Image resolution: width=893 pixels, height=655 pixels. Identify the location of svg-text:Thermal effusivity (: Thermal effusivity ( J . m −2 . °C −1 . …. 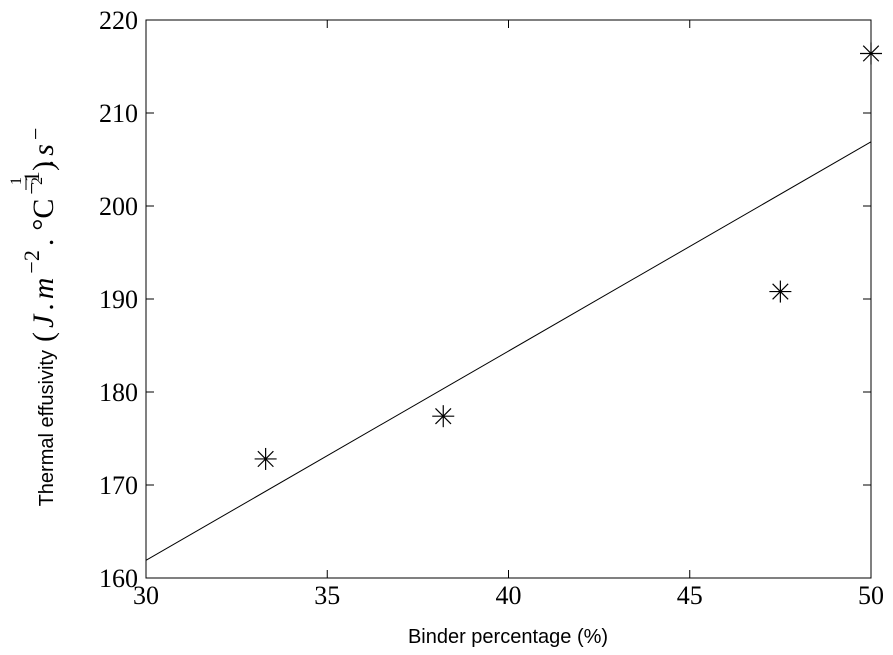
(39, 317).